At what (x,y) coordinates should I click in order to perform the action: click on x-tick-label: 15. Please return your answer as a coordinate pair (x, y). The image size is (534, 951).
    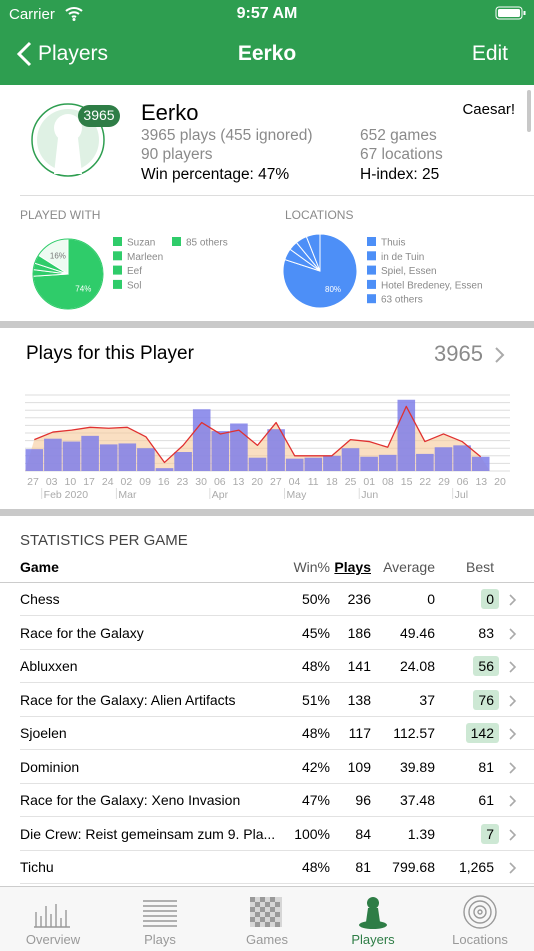
    Looking at the image, I should click on (407, 482).